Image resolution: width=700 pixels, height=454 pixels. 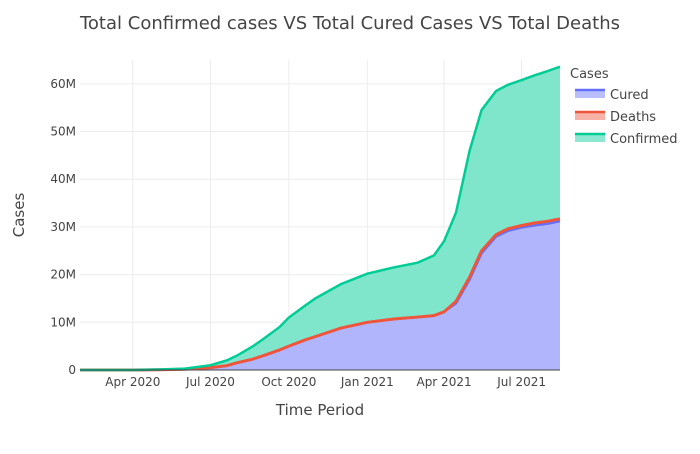 What do you see at coordinates (644, 139) in the screenshot?
I see `legend-label-confirmed: Confirmed` at bounding box center [644, 139].